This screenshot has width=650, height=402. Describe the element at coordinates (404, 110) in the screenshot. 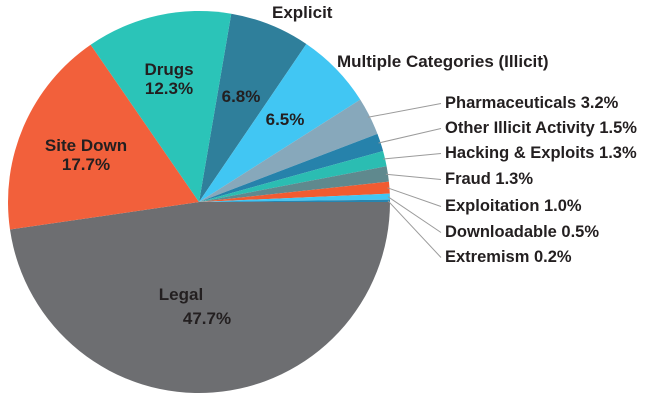

I see `leader-line-pharmaceuticals` at that location.